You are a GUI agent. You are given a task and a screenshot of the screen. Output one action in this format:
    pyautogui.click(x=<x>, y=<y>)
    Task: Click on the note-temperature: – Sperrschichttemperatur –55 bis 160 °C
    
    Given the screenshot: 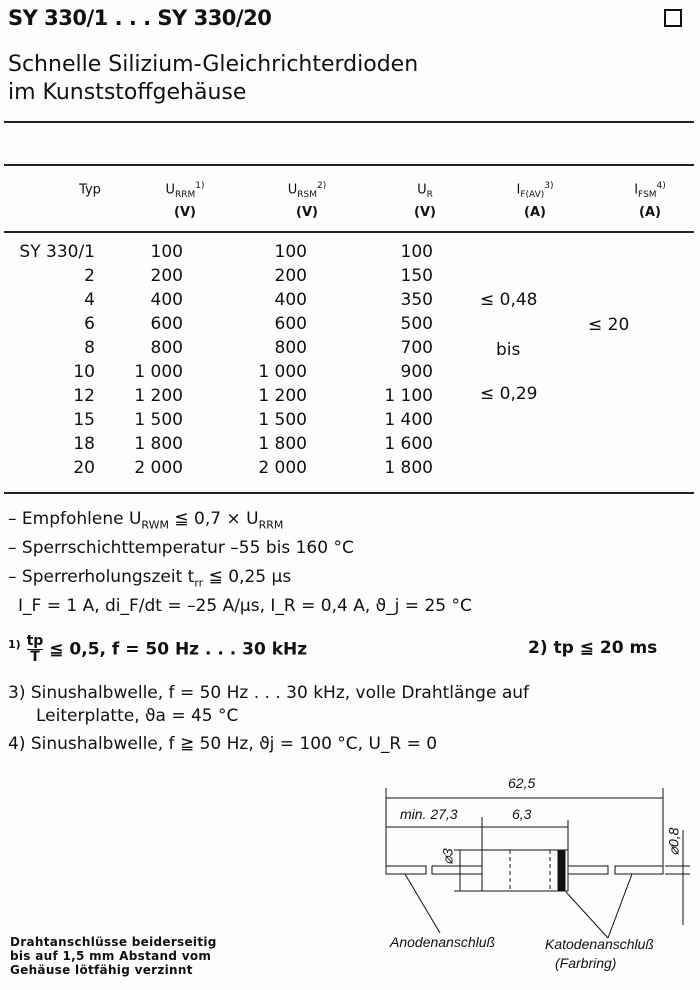 What is the action you would take?
    pyautogui.click(x=181, y=548)
    